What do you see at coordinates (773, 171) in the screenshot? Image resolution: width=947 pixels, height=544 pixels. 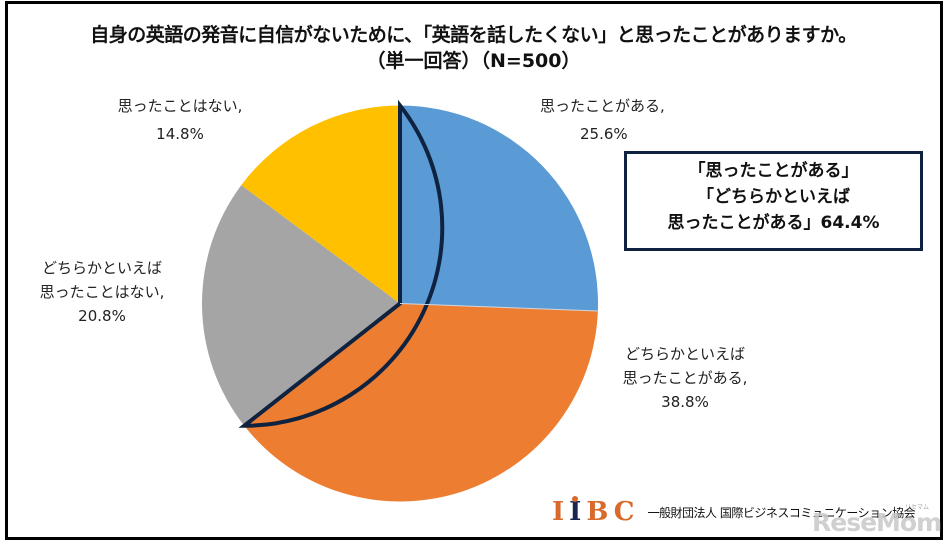 I see `callout-line1: 「思ったことがある」` at bounding box center [773, 171].